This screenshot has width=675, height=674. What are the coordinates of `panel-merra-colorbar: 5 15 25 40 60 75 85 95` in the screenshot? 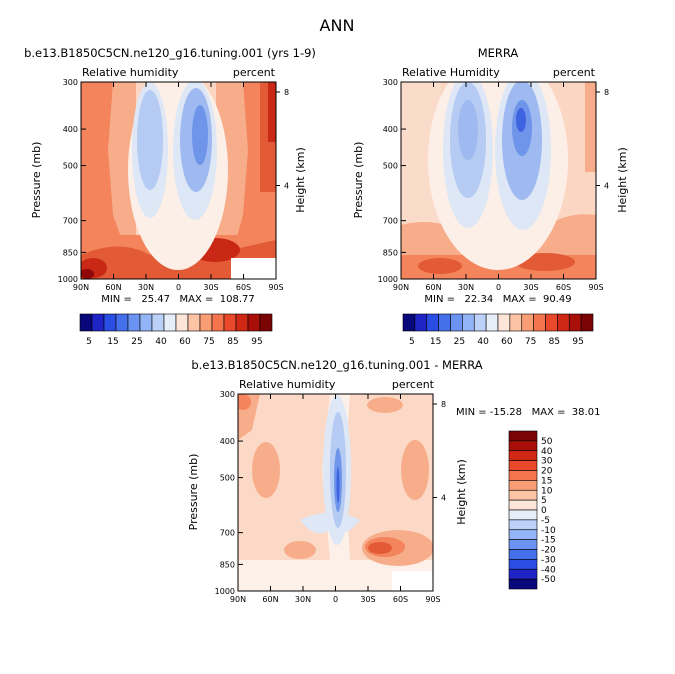 It's located at (498, 330).